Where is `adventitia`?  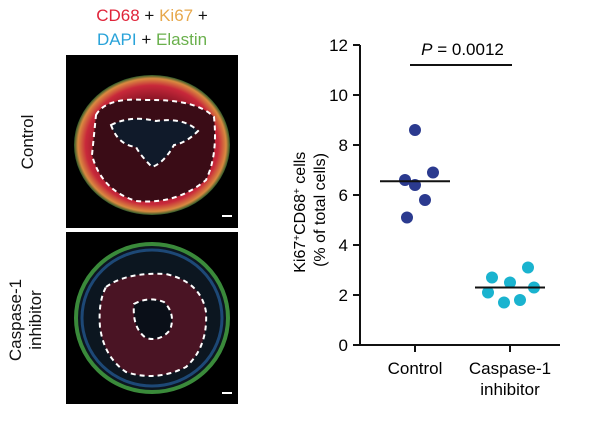 adventitia is located at coordinates (152, 318).